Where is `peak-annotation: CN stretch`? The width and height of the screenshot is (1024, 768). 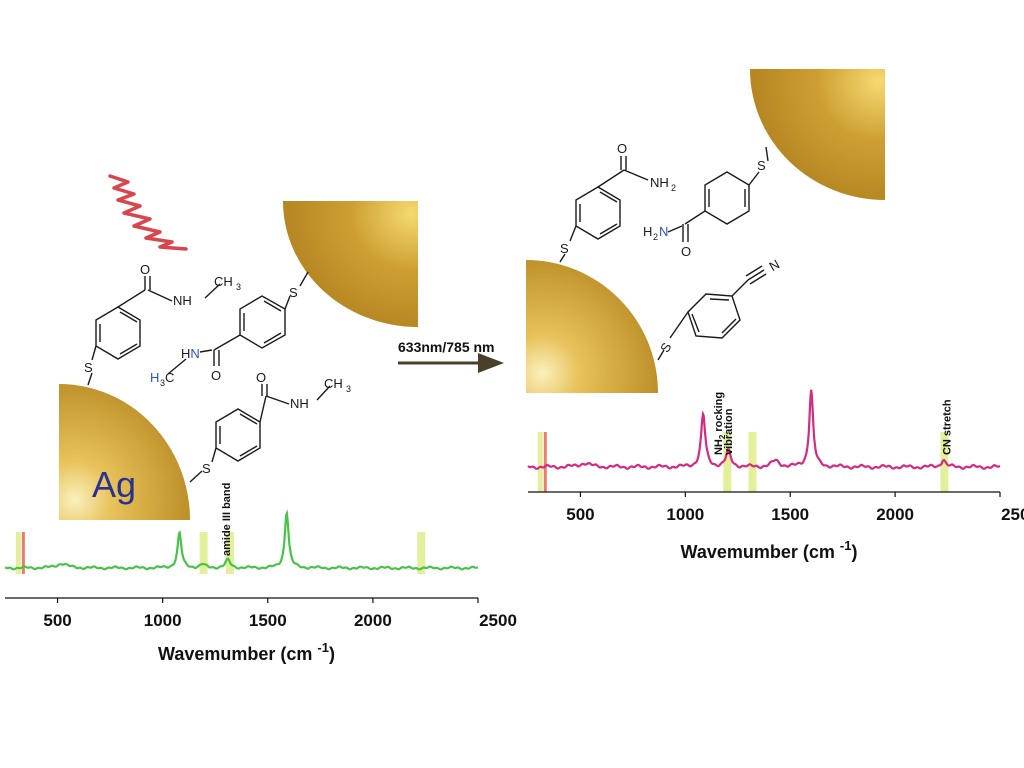 peak-annotation: CN stretch is located at coordinates (948, 427).